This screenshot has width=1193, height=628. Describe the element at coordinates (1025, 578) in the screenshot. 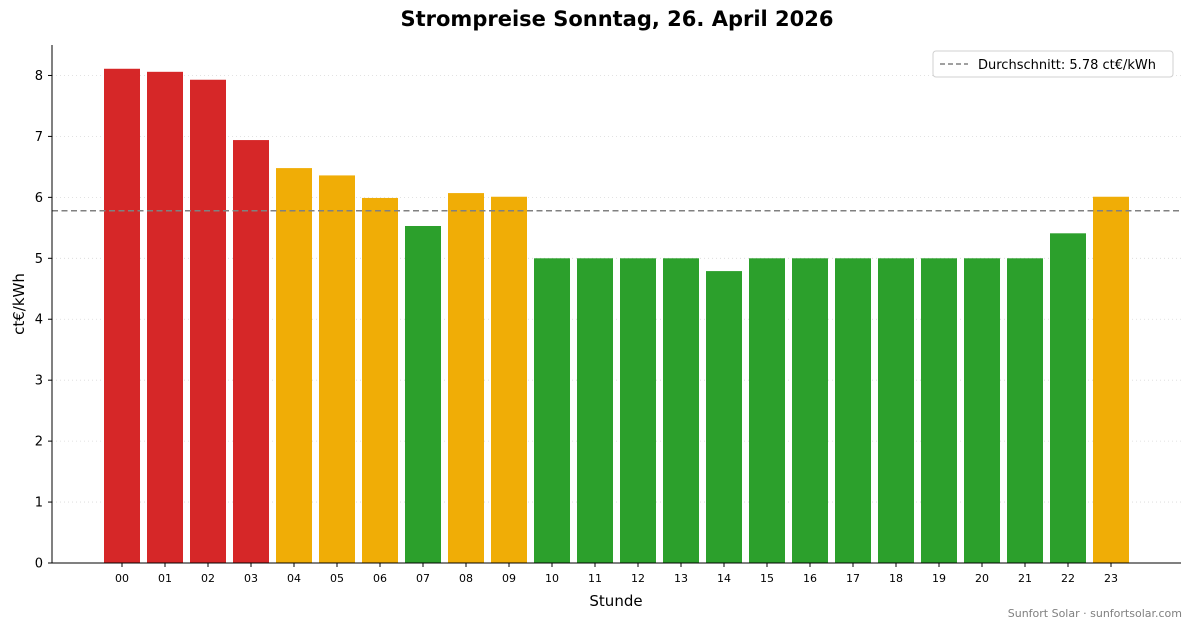

I see `x-tick-label: 21` at that location.